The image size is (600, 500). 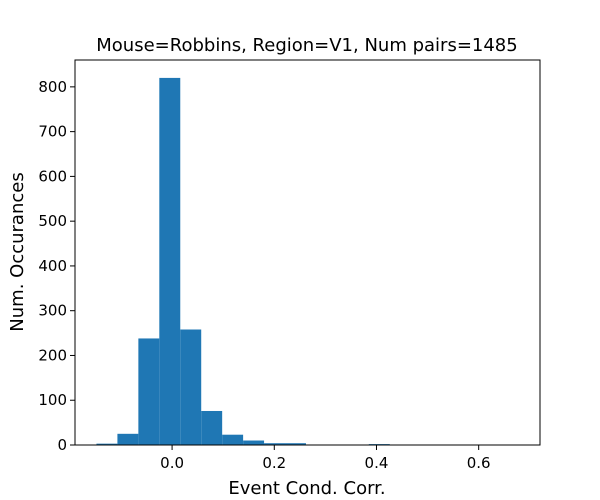 I want to click on x-tick-label: 0.6, so click(x=479, y=463).